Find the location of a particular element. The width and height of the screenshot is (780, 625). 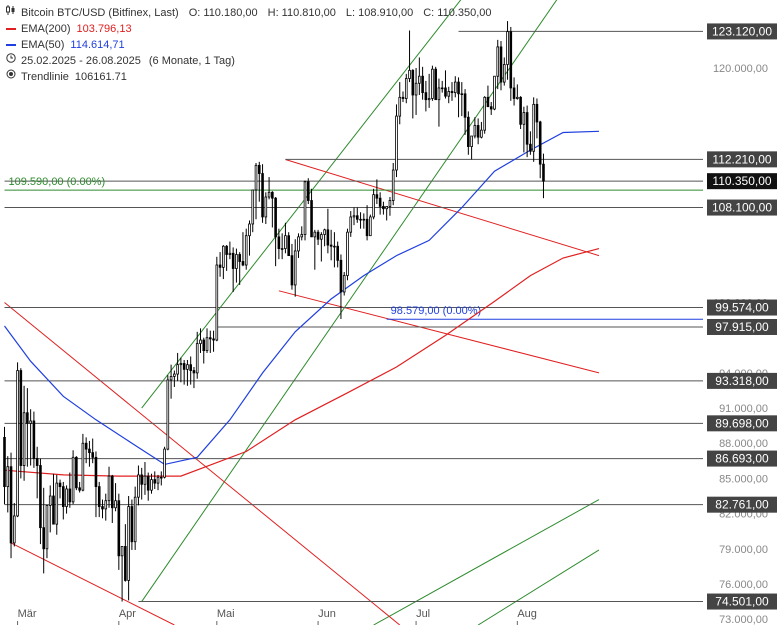

trendline-label: Trendlinie is located at coordinates (45, 77).